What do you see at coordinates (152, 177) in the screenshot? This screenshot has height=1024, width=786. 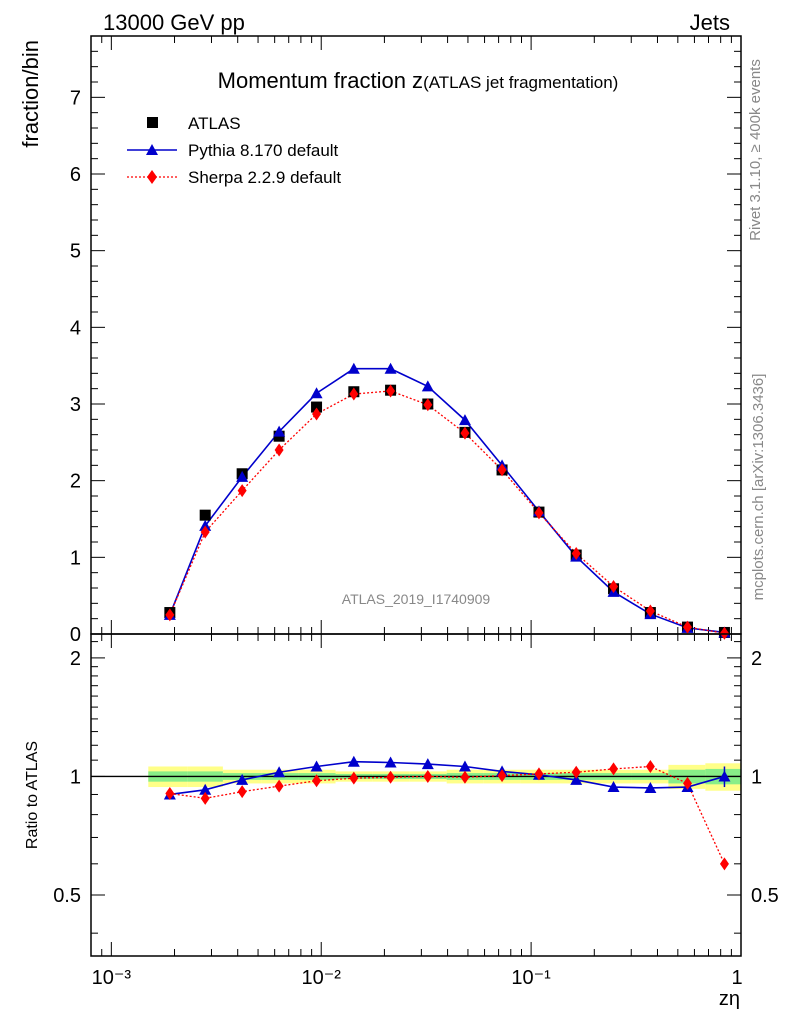 I see `legend-marker-sherpa` at bounding box center [152, 177].